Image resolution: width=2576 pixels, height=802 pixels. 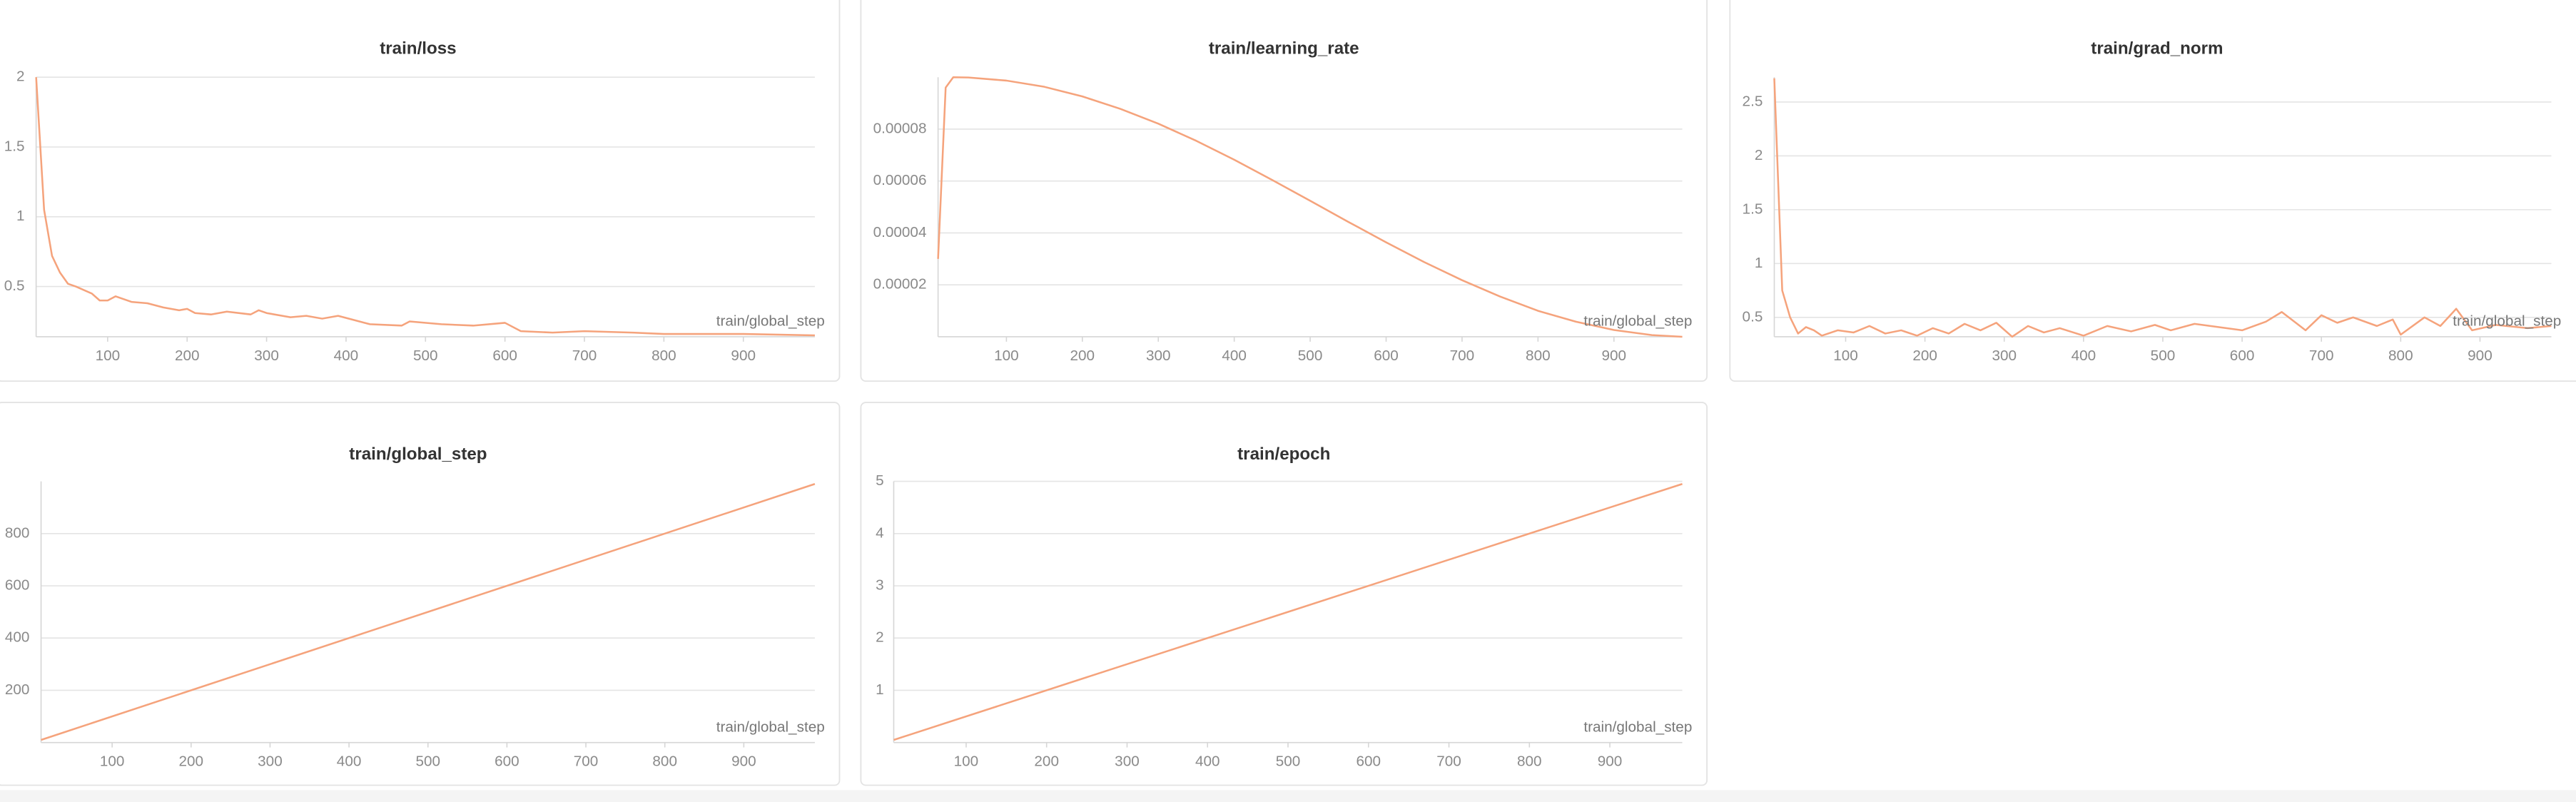 I want to click on y-tick-label: 0.00008, so click(x=900, y=128).